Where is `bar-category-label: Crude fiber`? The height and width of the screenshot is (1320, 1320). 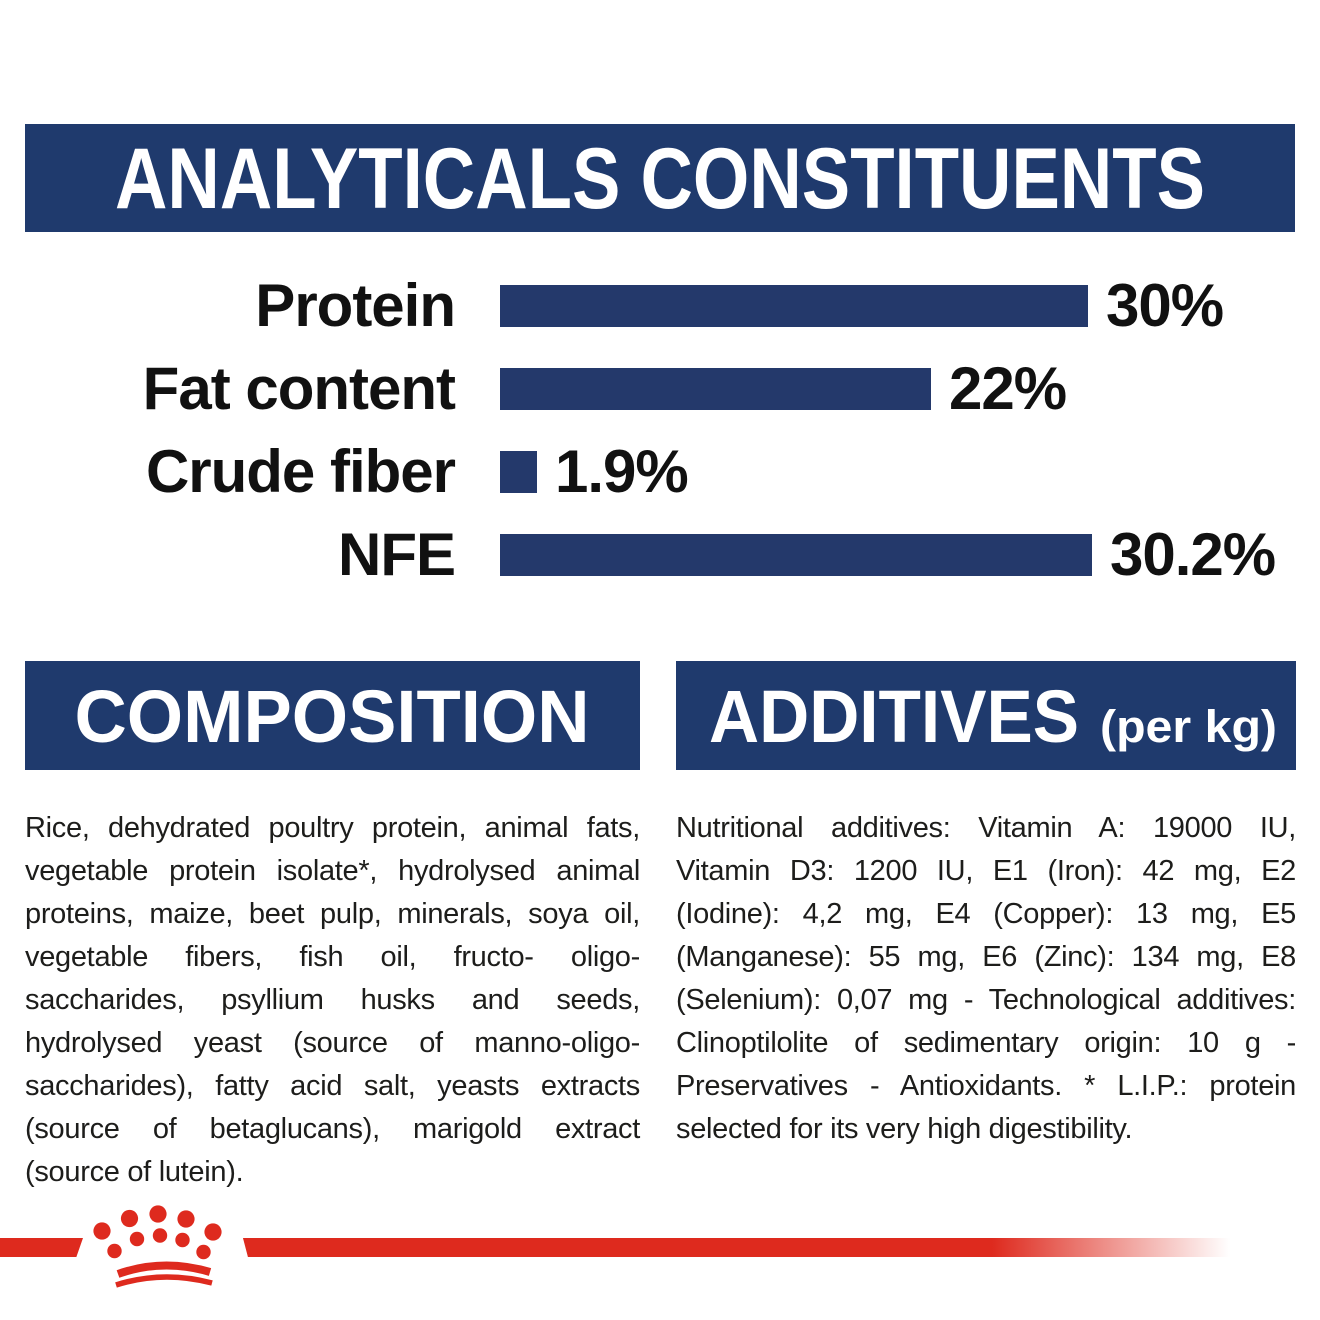
bar-category-label: Crude fiber is located at coordinates (300, 471).